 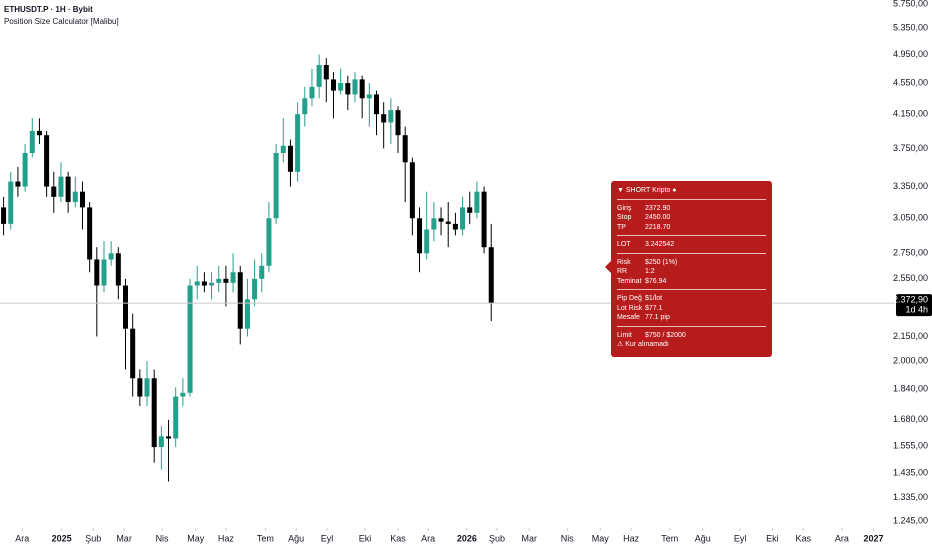 What do you see at coordinates (653, 308) in the screenshot?
I see `row-value: $77.1` at bounding box center [653, 308].